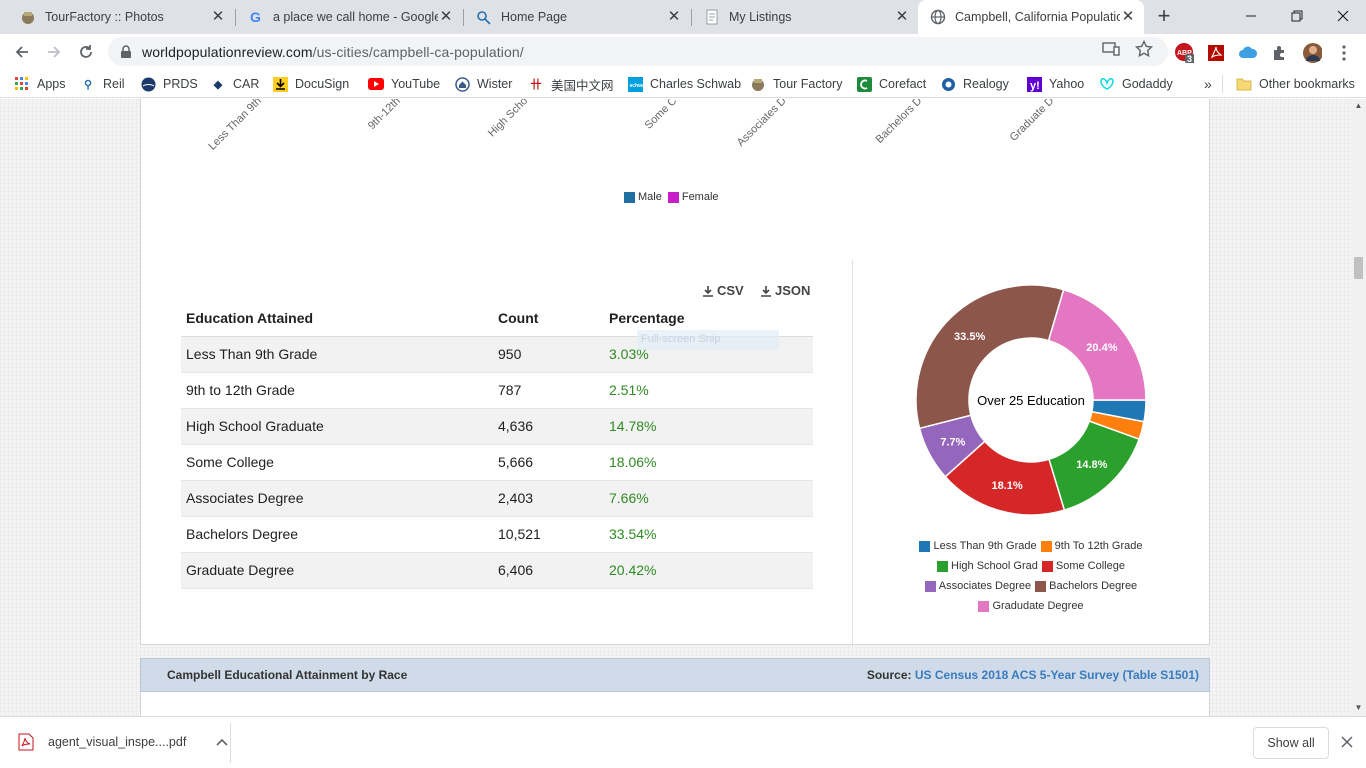 This screenshot has width=1366, height=768. Describe the element at coordinates (1031, 17) in the screenshot. I see `tab-campbell-population: Campbell, California Populatio ✕` at that location.